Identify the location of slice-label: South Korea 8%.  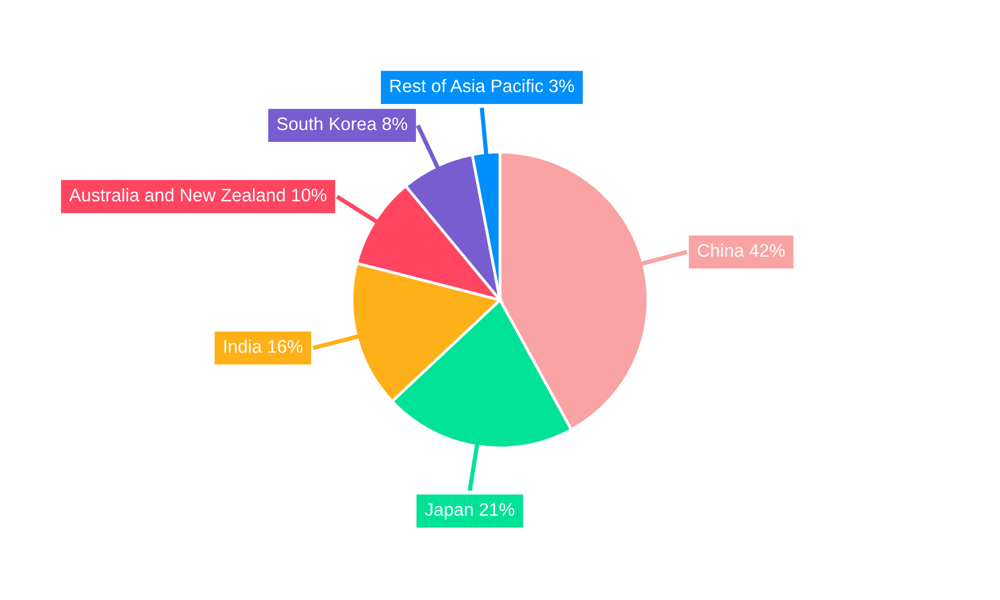
(342, 123).